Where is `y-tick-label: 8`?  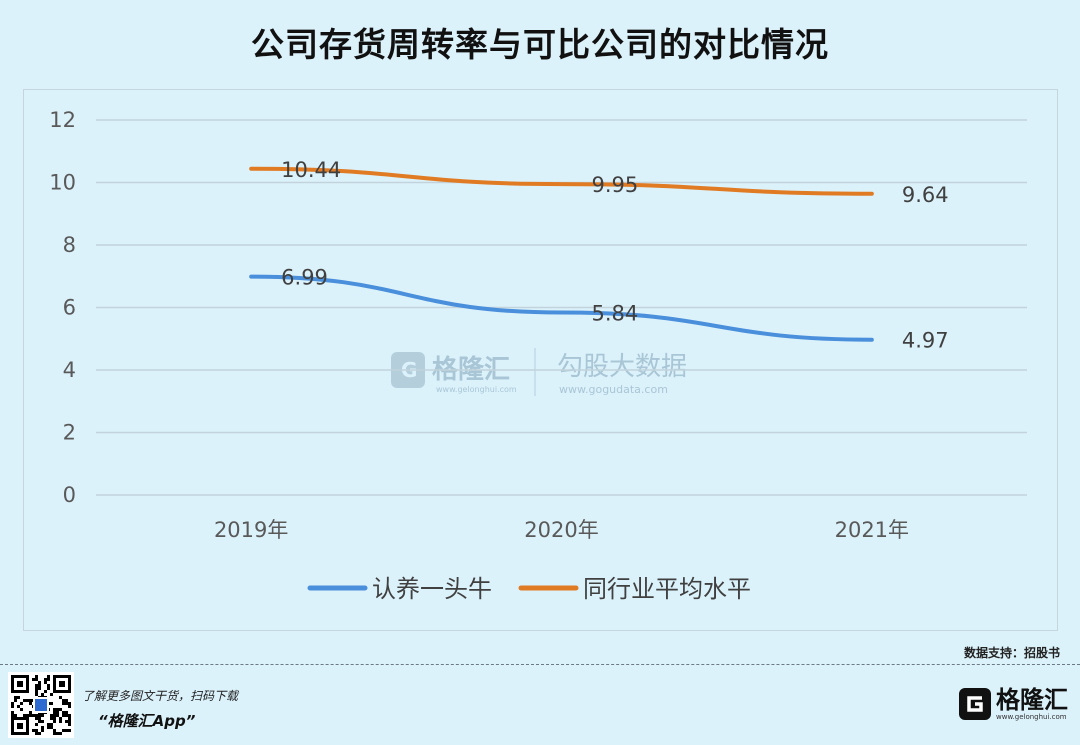
y-tick-label: 8 is located at coordinates (69, 245).